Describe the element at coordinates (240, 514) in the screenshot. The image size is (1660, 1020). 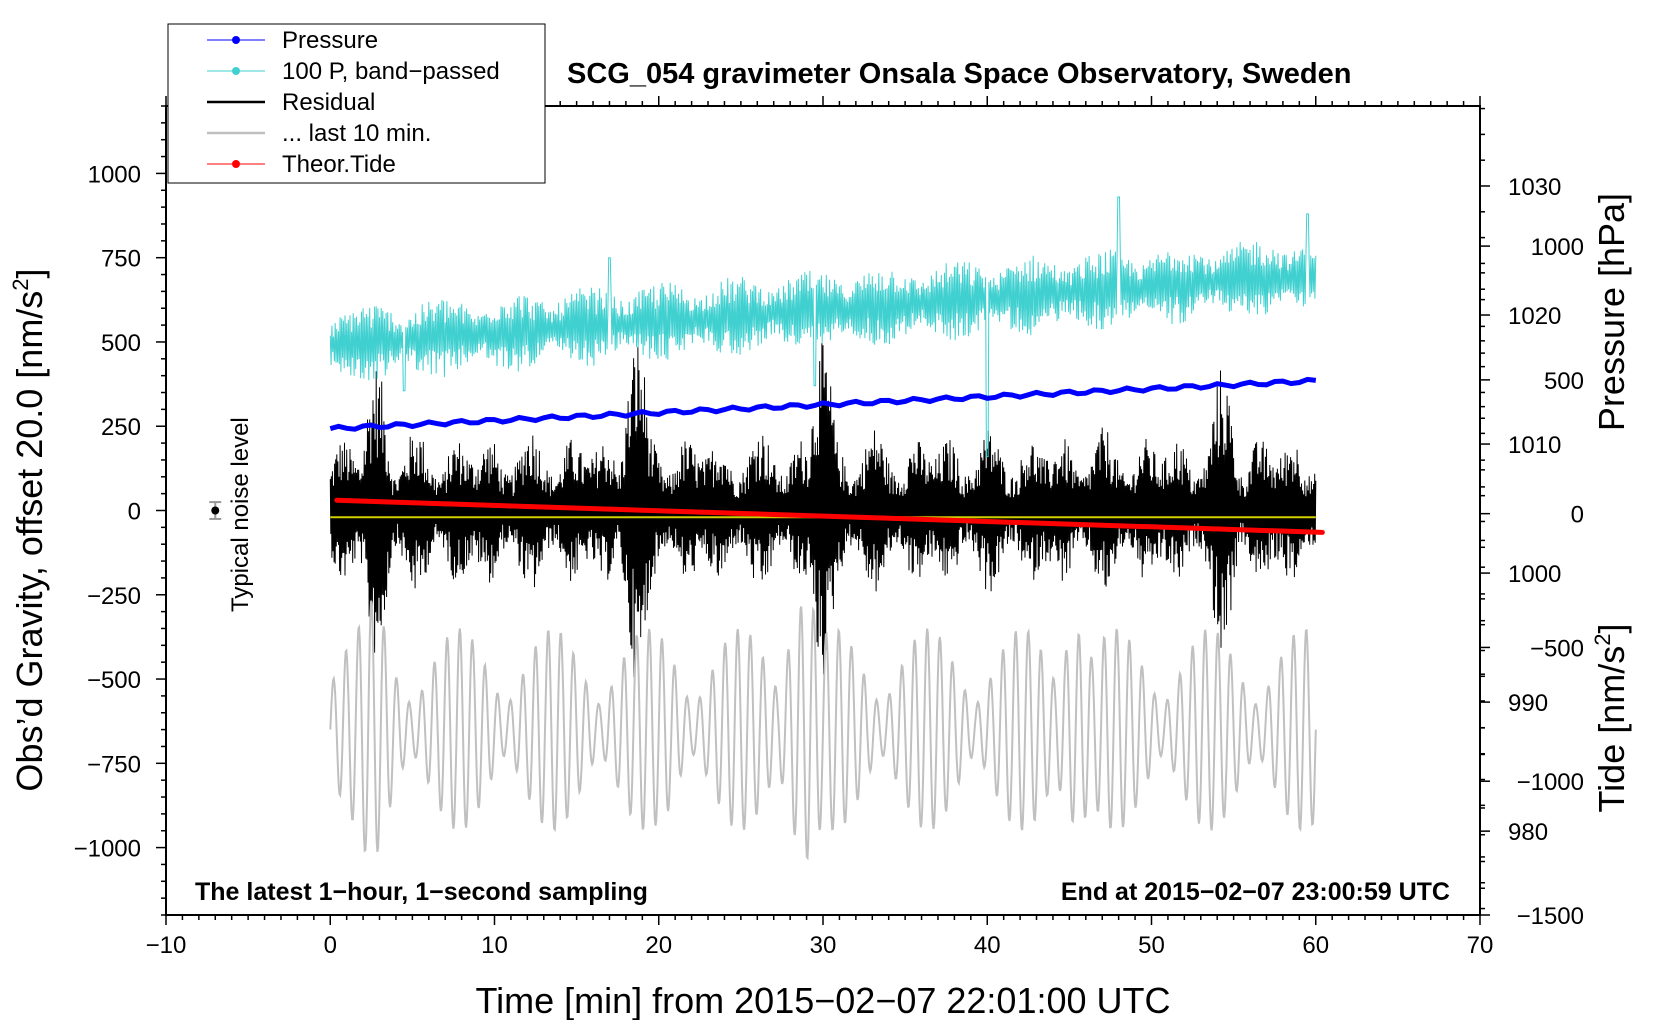
I see `noise-label: Typical noise level` at that location.